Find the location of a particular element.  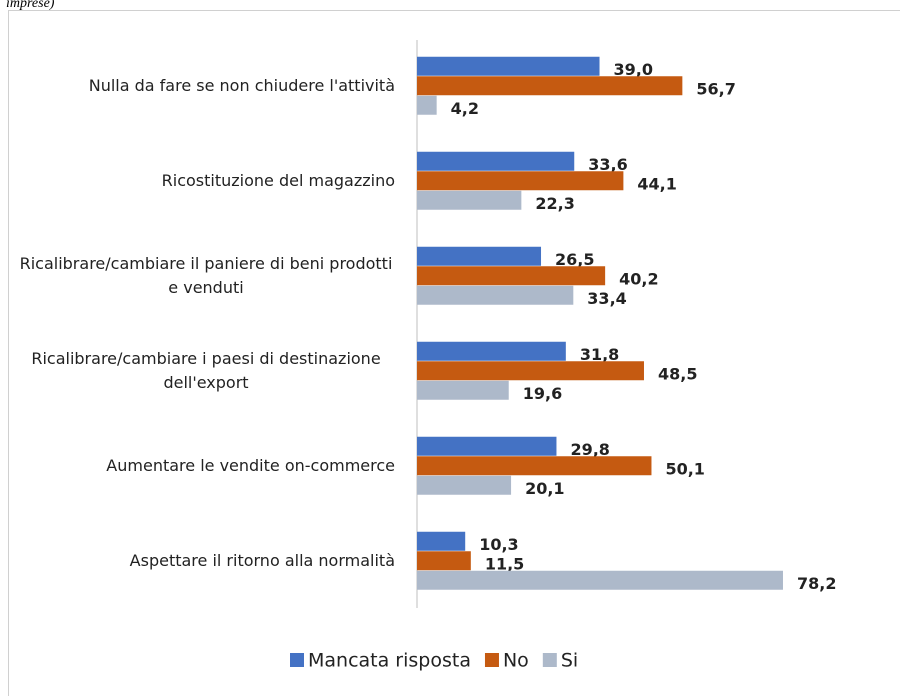

value-label: 78,2 is located at coordinates (816, 583).